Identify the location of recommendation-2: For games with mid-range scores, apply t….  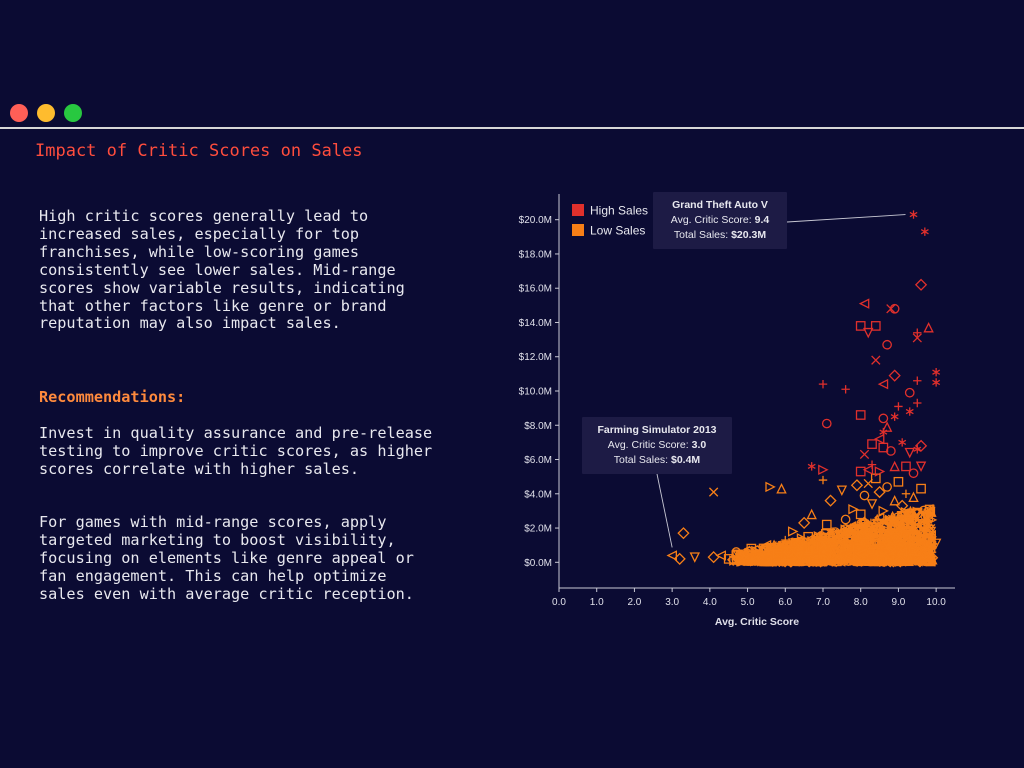
(226, 558).